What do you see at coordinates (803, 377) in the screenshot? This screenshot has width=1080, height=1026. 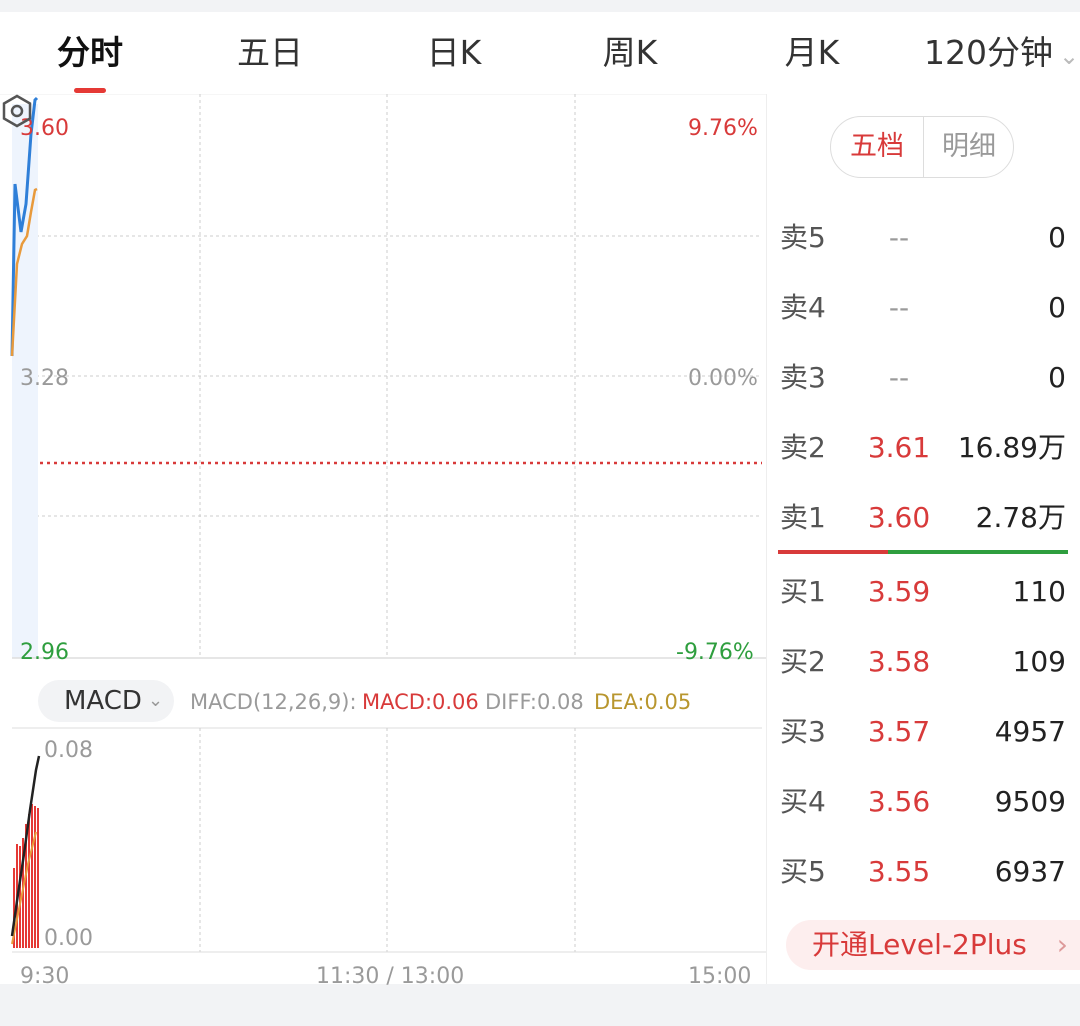 I see `ask-label: 卖3` at bounding box center [803, 377].